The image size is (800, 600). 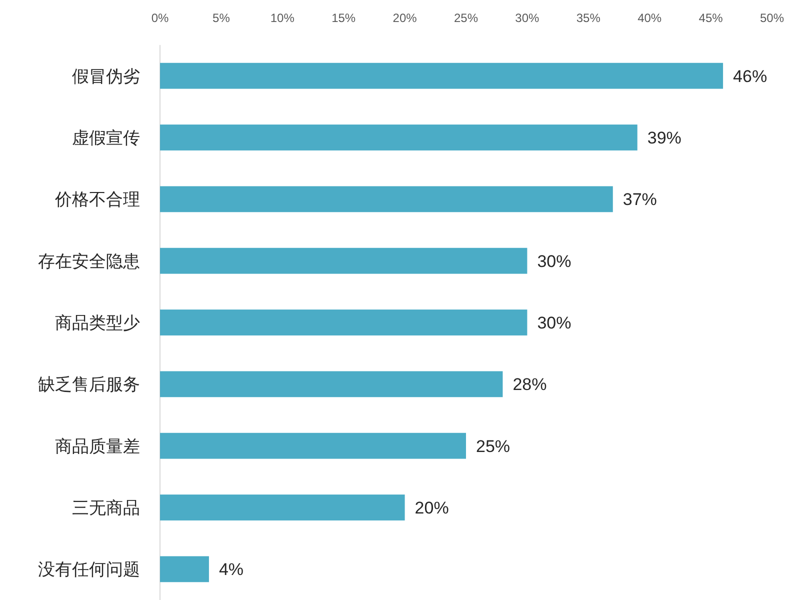 What do you see at coordinates (344, 18) in the screenshot?
I see `x-tick-label: 15%` at bounding box center [344, 18].